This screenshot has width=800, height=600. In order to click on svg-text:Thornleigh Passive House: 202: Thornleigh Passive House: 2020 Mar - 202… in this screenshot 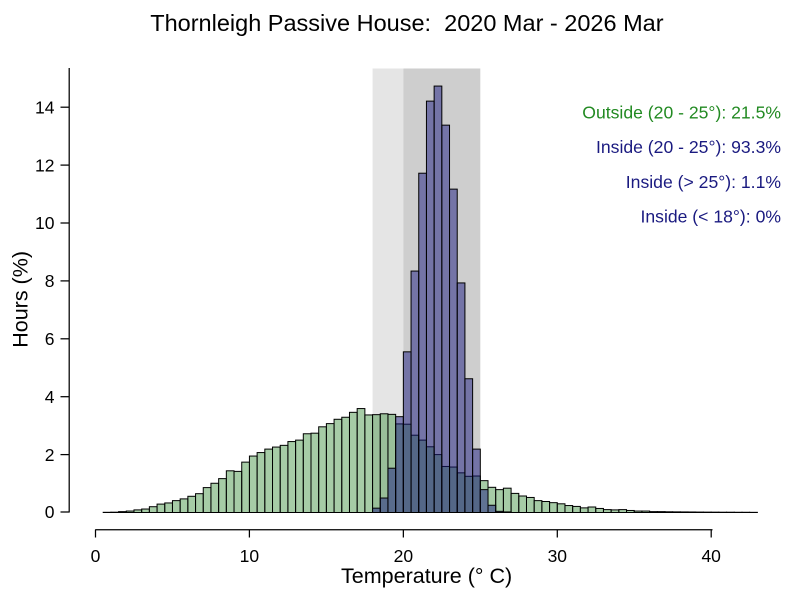, I will do `click(407, 23)`.